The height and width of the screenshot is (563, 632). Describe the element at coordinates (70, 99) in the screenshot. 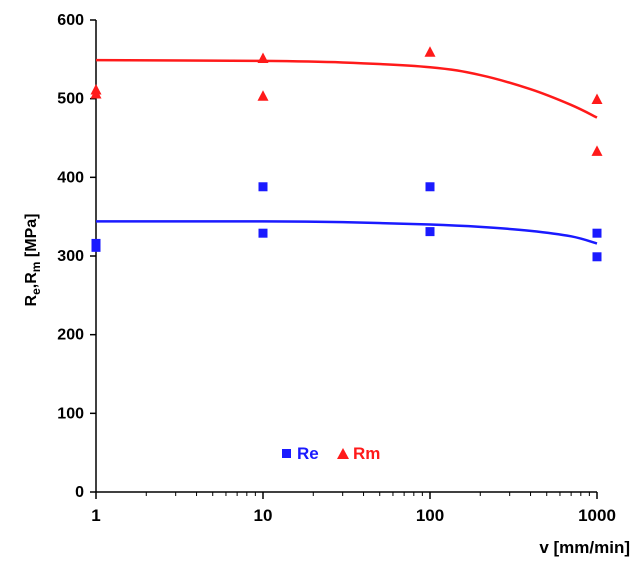

I see `y-tick-label: 500` at that location.